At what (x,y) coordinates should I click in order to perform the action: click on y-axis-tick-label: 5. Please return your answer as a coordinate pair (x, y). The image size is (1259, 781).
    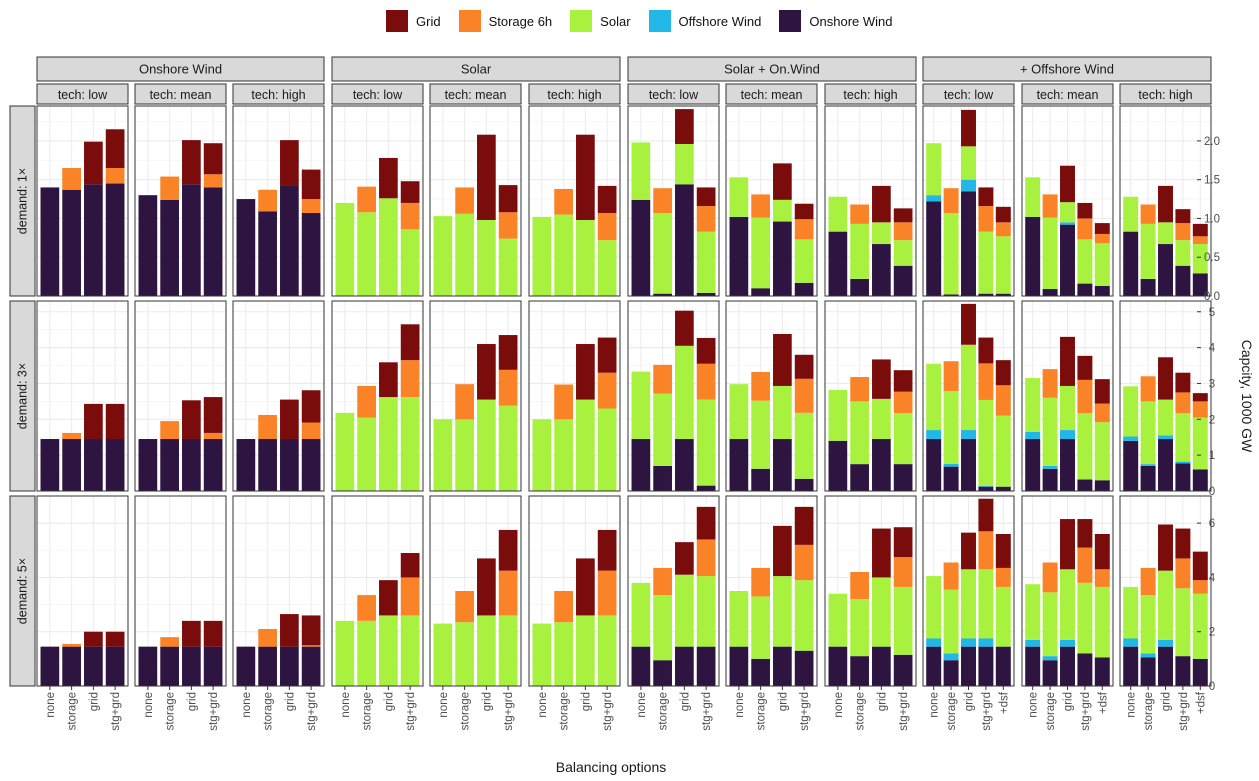
    Looking at the image, I should click on (1212, 313).